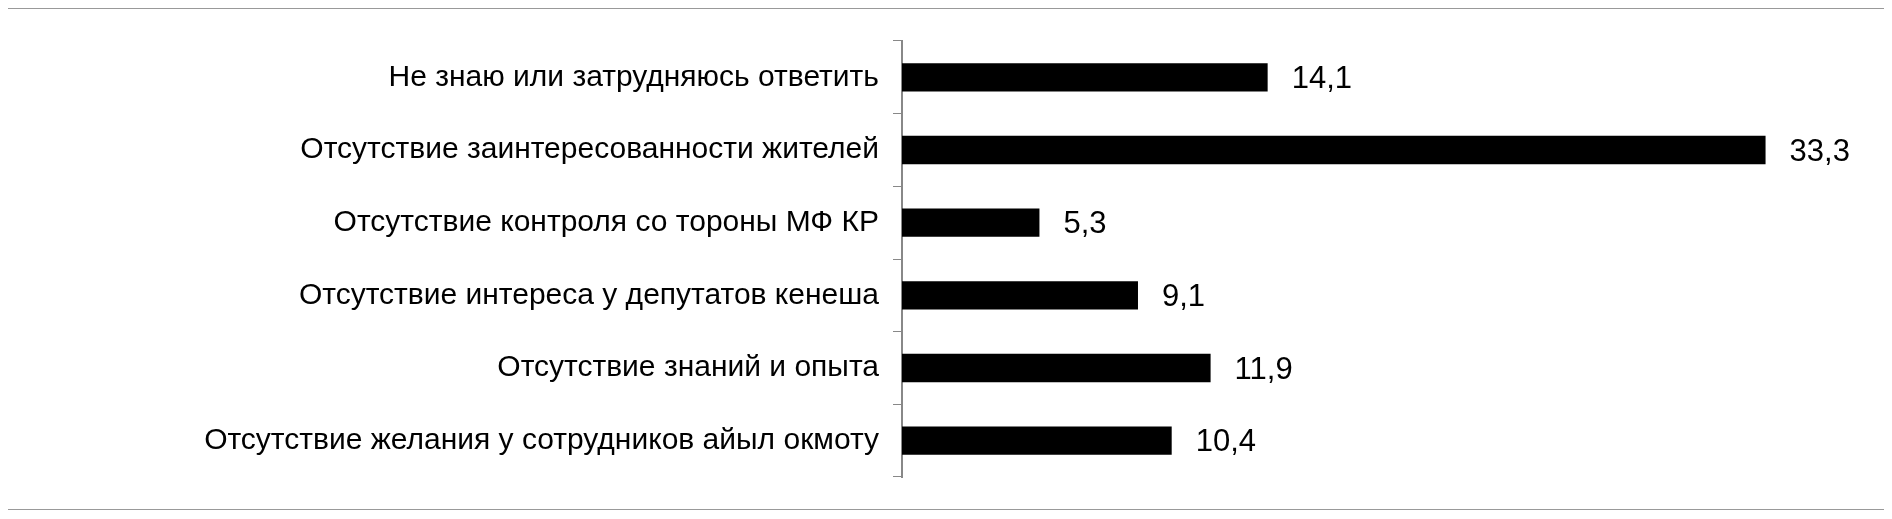 This screenshot has height=519, width=1892. What do you see at coordinates (1085, 223) in the screenshot?
I see `data-label: 5,3` at bounding box center [1085, 223].